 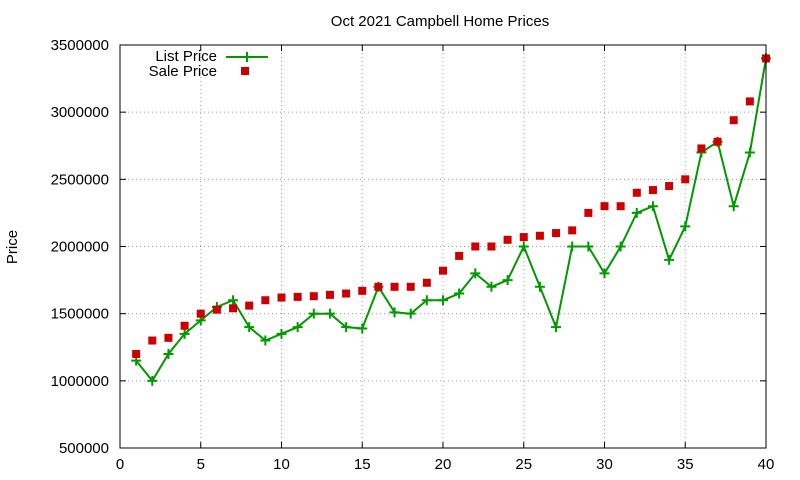 What do you see at coordinates (440, 21) in the screenshot?
I see `chart-title: Oct 2021 Campbell Home Prices` at bounding box center [440, 21].